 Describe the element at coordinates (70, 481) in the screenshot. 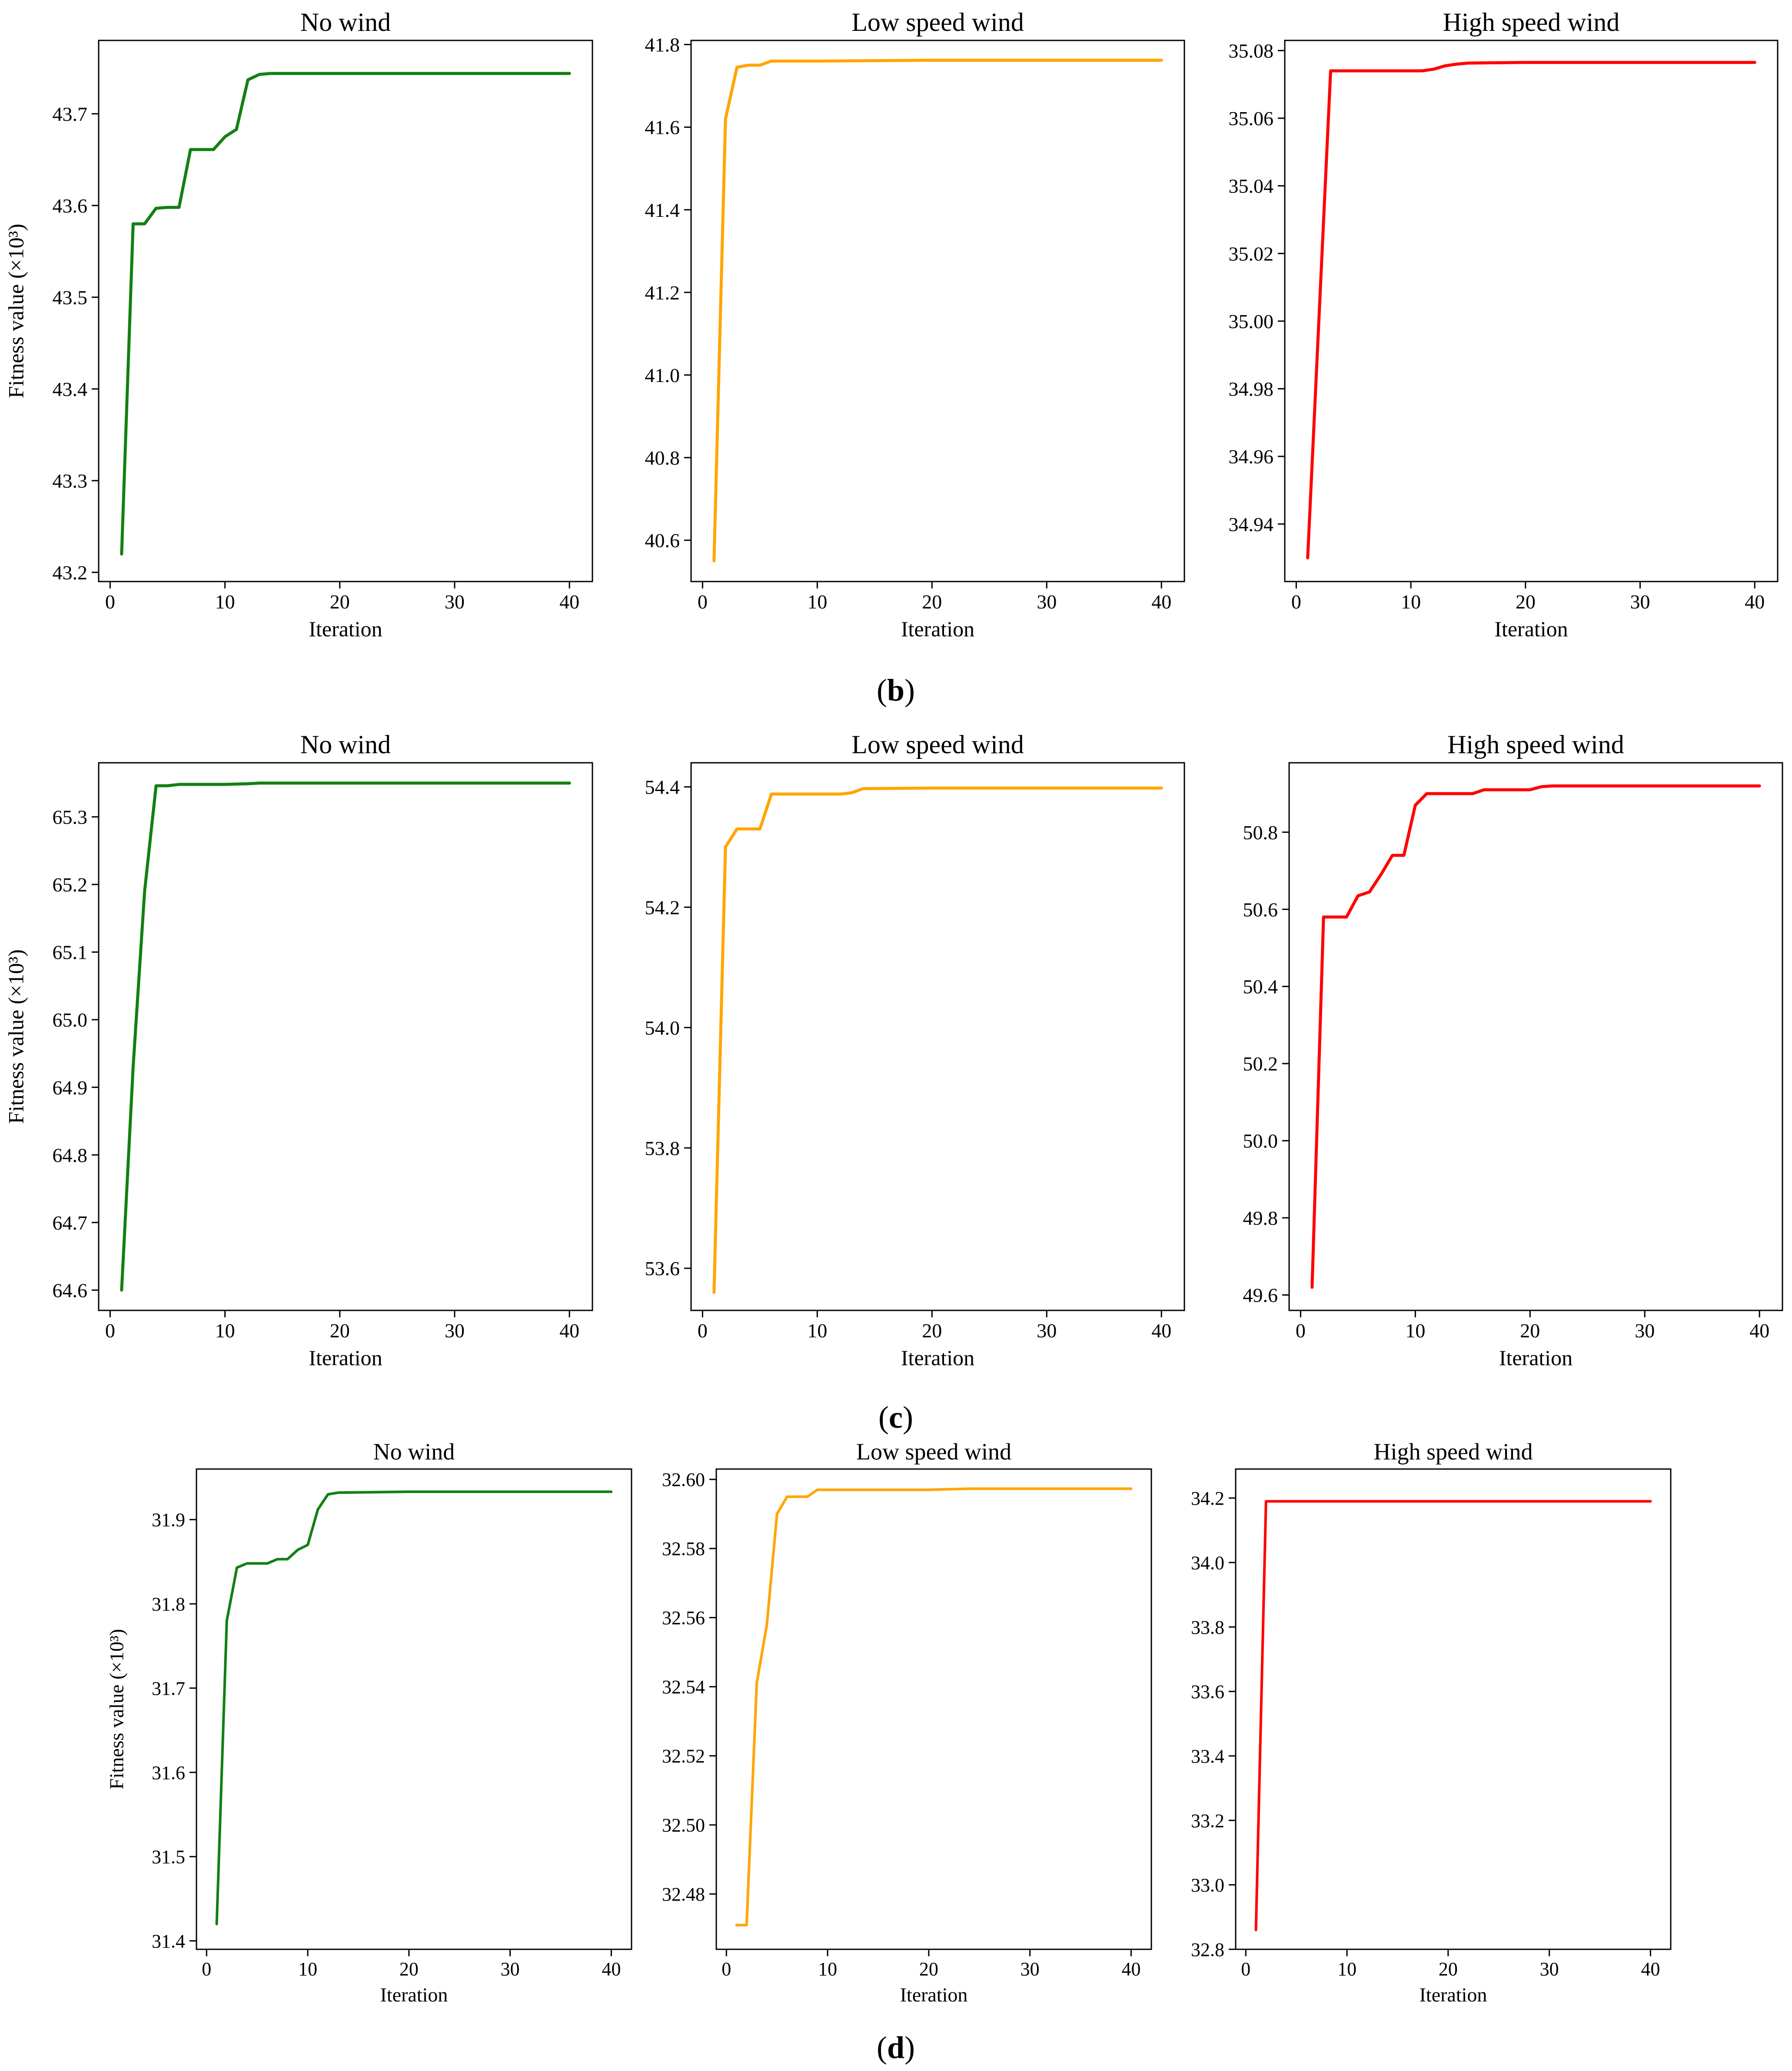

I see `y-tick-label: 43.3` at that location.